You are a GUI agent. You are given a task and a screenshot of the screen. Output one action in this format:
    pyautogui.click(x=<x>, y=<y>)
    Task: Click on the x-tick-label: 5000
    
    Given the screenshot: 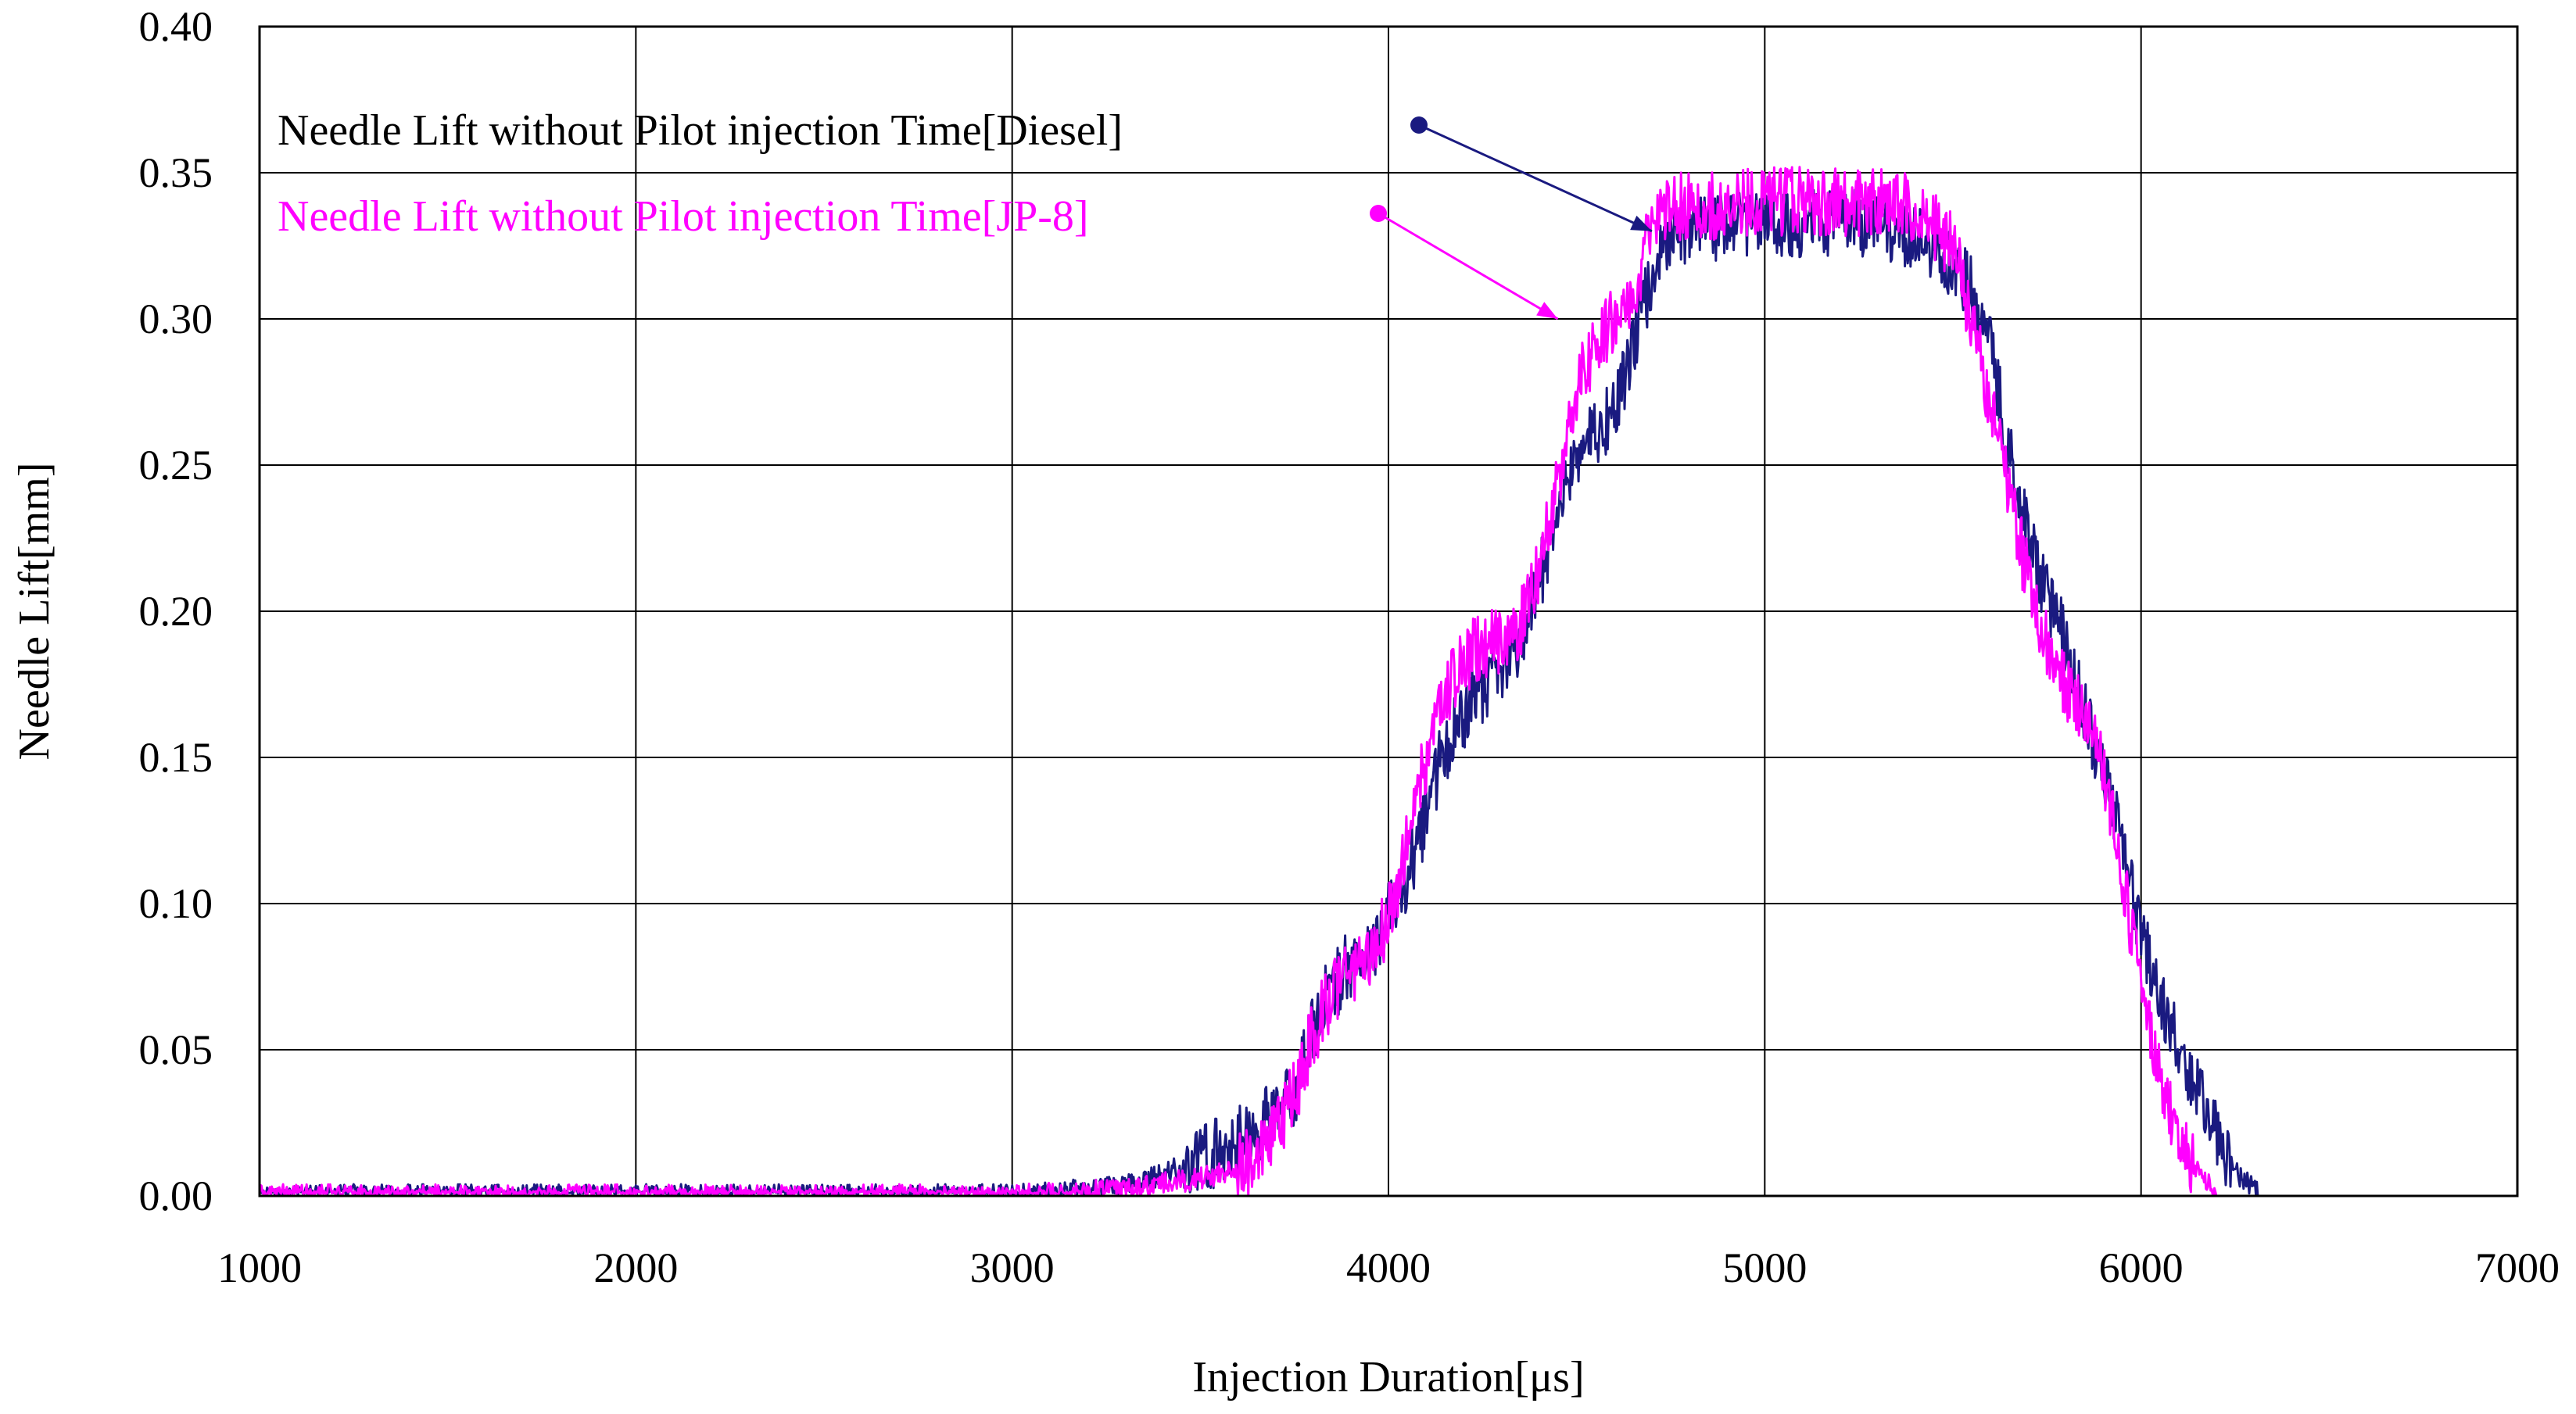 What is the action you would take?
    pyautogui.click(x=1764, y=1267)
    